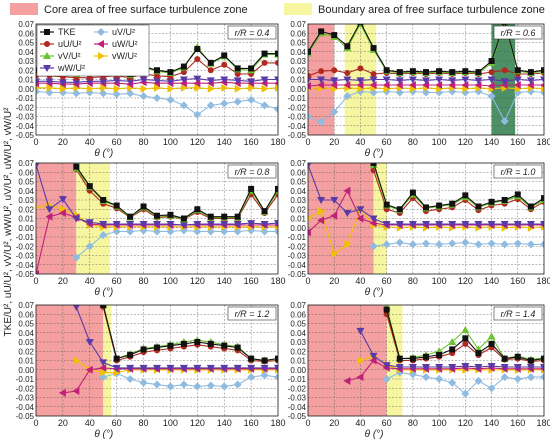 The image size is (550, 445). Describe the element at coordinates (252, 172) in the screenshot. I see `panel-label: r/R = 0.8` at that location.